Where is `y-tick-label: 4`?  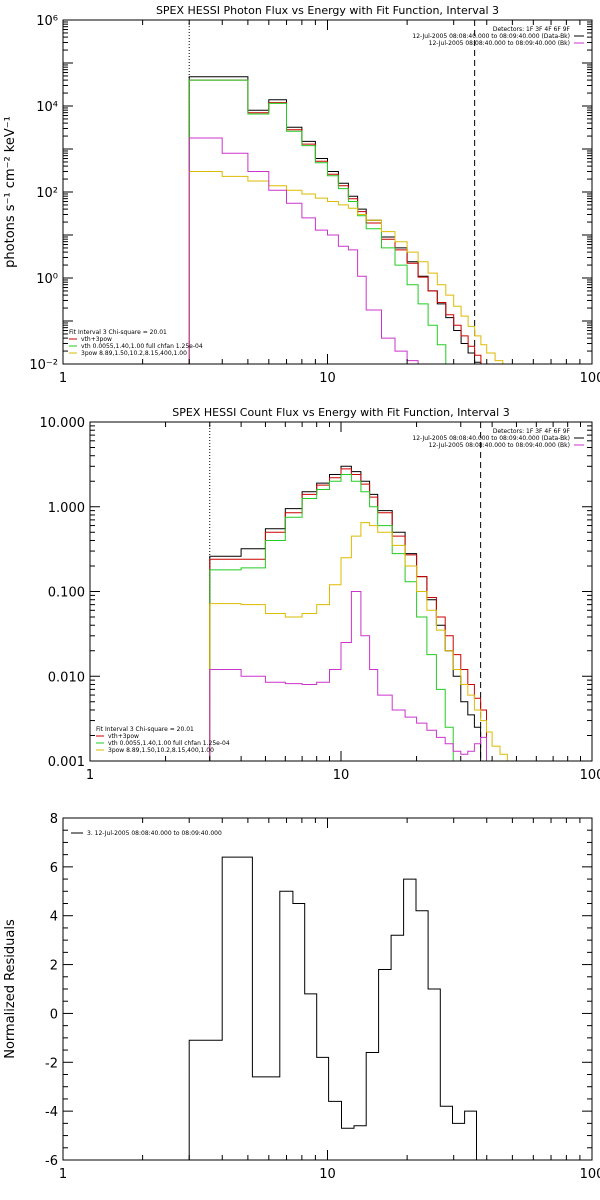 y-tick-label: 4 is located at coordinates (54, 917).